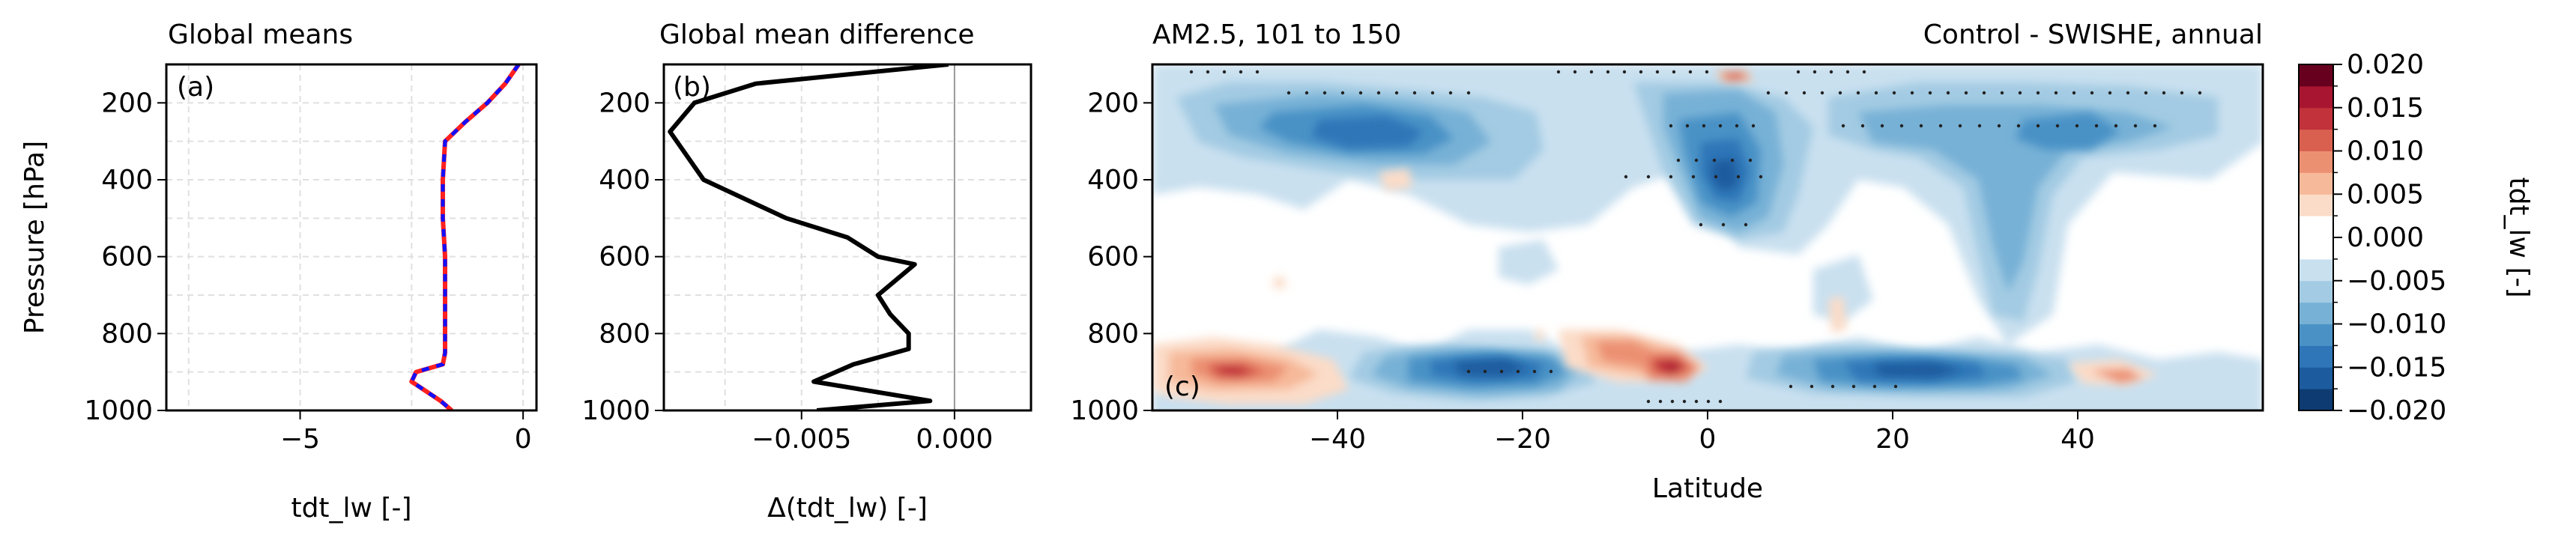 This screenshot has height=549, width=2576. I want to click on panel-a-grid, so click(351, 238).